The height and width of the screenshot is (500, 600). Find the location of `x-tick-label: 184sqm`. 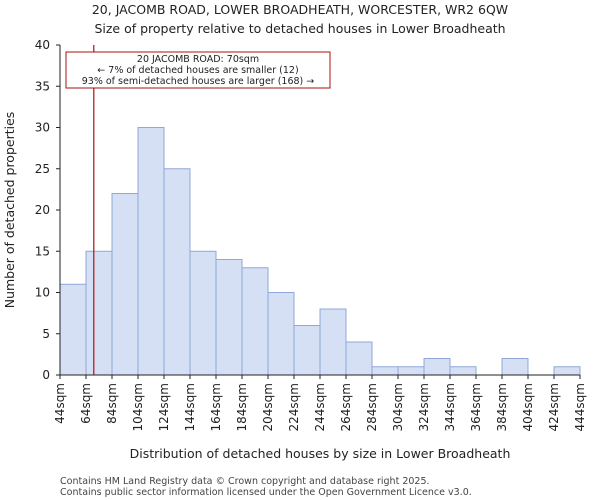

x-tick-label: 184sqm is located at coordinates (242, 407).